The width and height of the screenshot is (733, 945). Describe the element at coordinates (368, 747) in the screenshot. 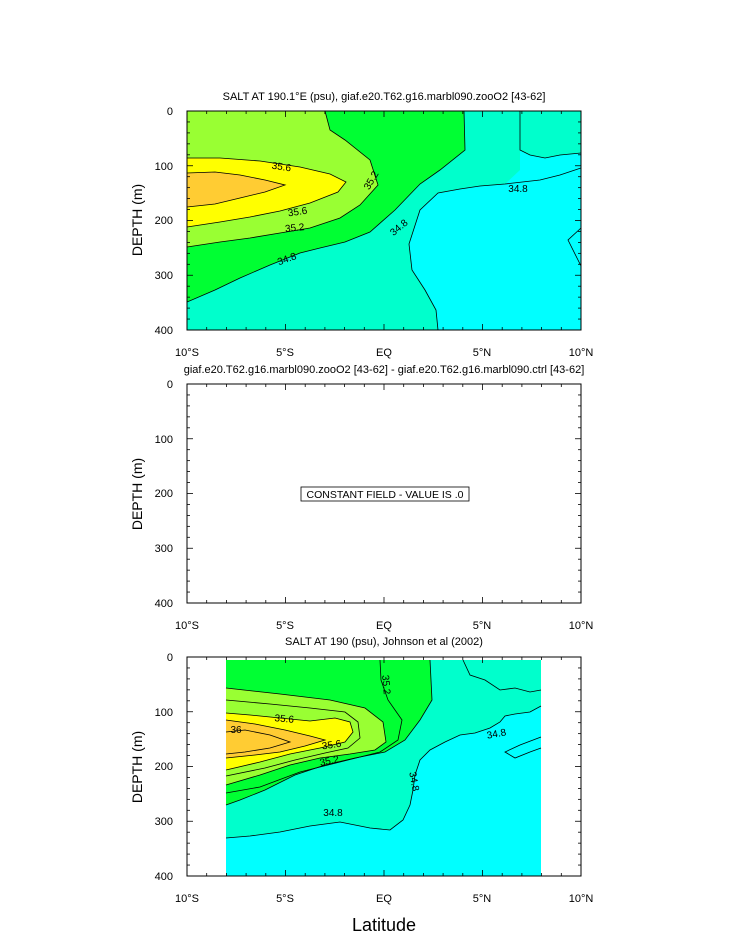

I see `panel-bottom-contour-labels: 36 35.6 35.6 35.2 35.2 34.8 34.8 34.8` at that location.